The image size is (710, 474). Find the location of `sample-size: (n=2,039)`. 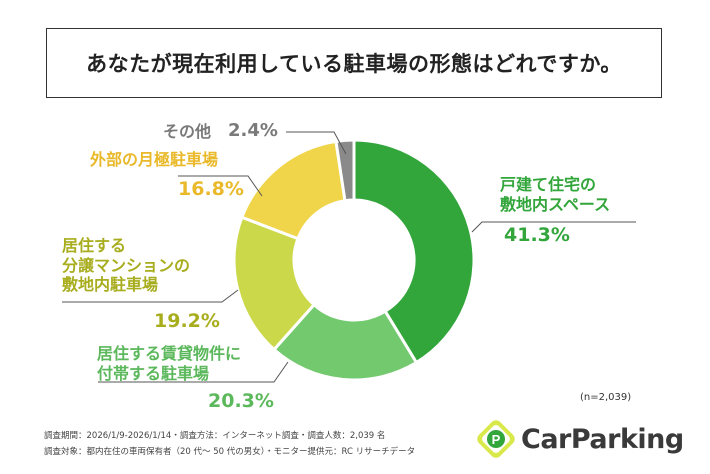

sample-size: (n=2,039) is located at coordinates (606, 397).